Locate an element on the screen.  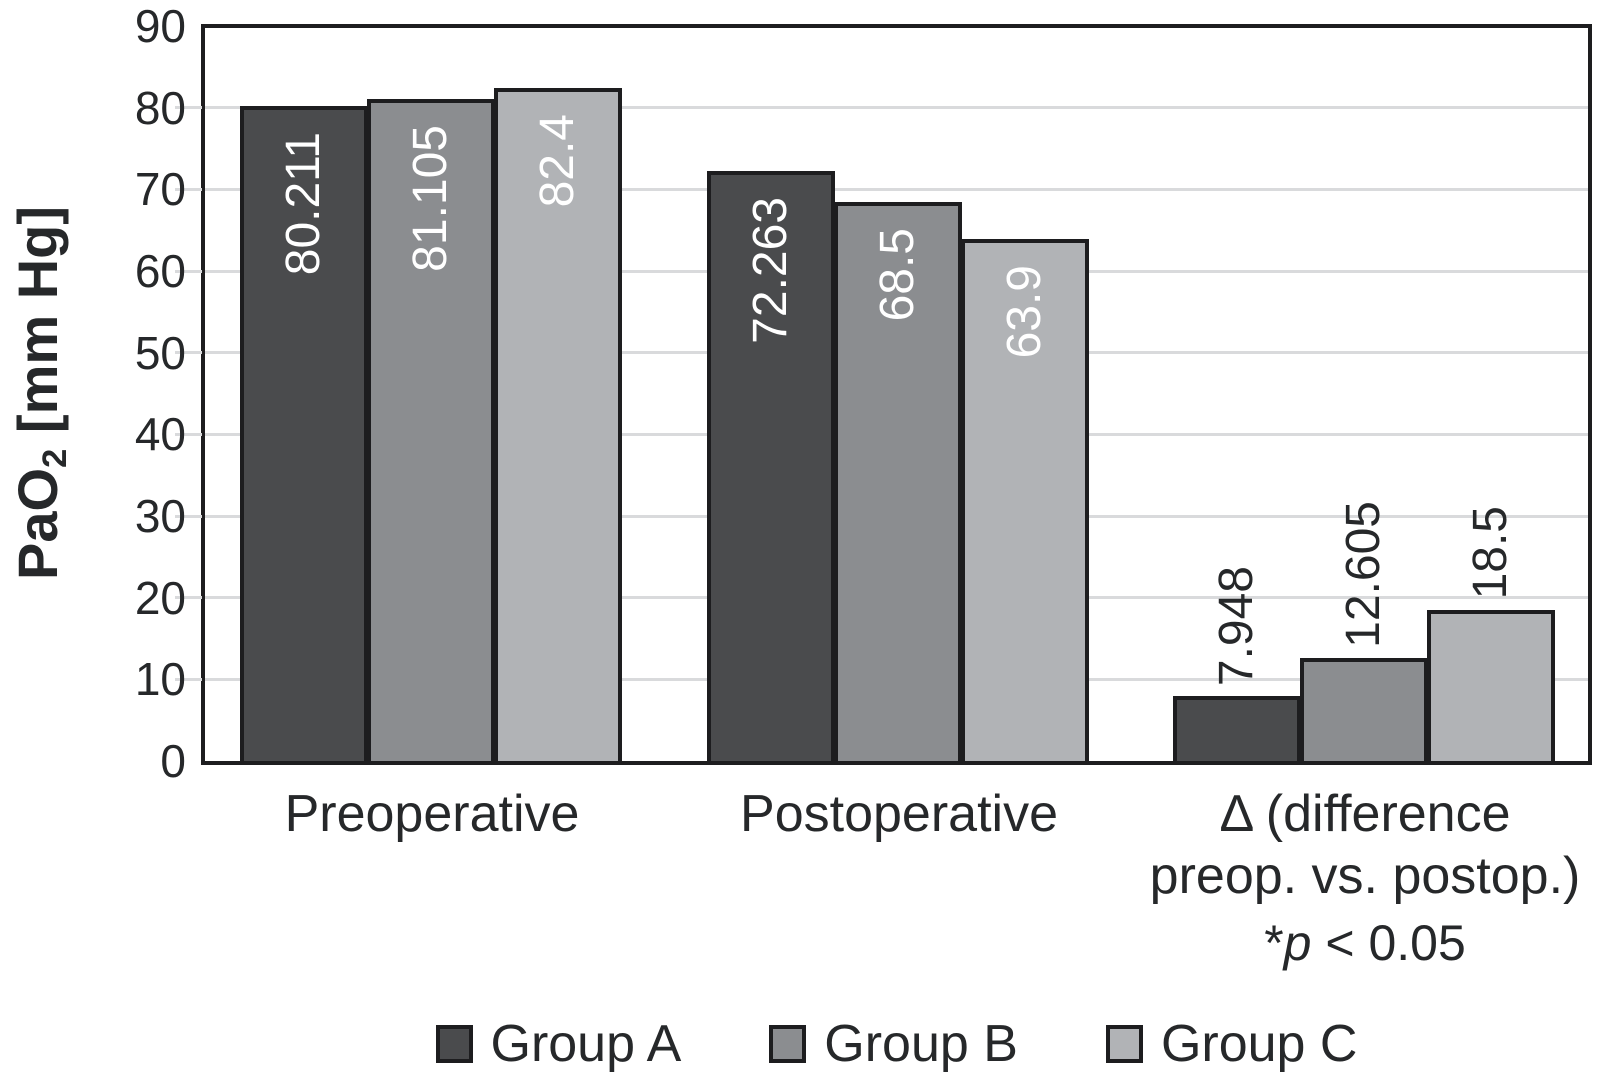
bar-group-c-cat1: 63.9 is located at coordinates (1025, 502).